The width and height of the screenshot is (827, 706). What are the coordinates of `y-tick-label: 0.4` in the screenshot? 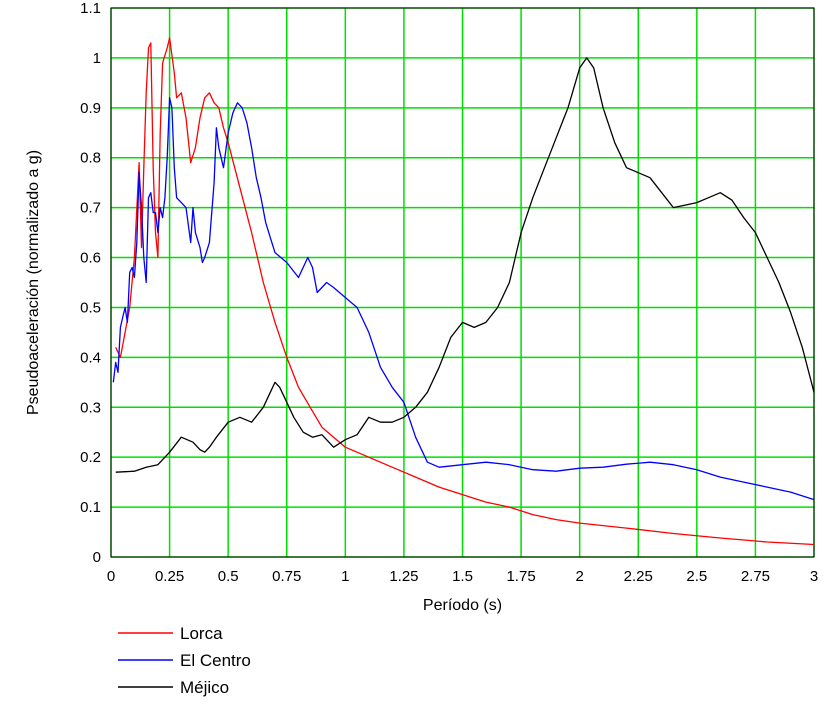 It's located at (90, 357).